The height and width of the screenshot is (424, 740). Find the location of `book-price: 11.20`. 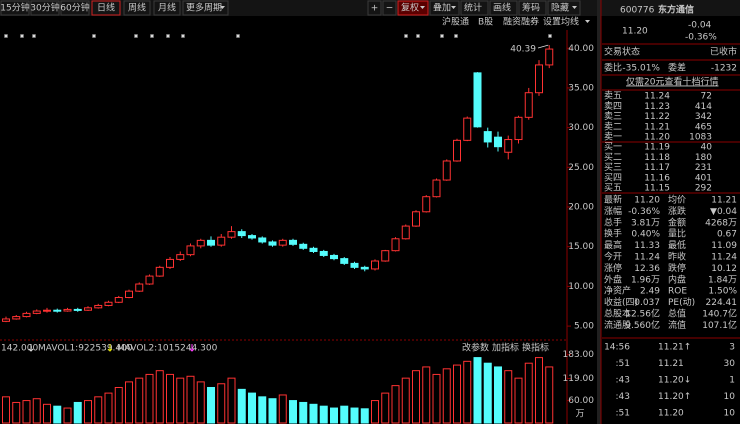

book-price: 11.20 is located at coordinates (657, 138).